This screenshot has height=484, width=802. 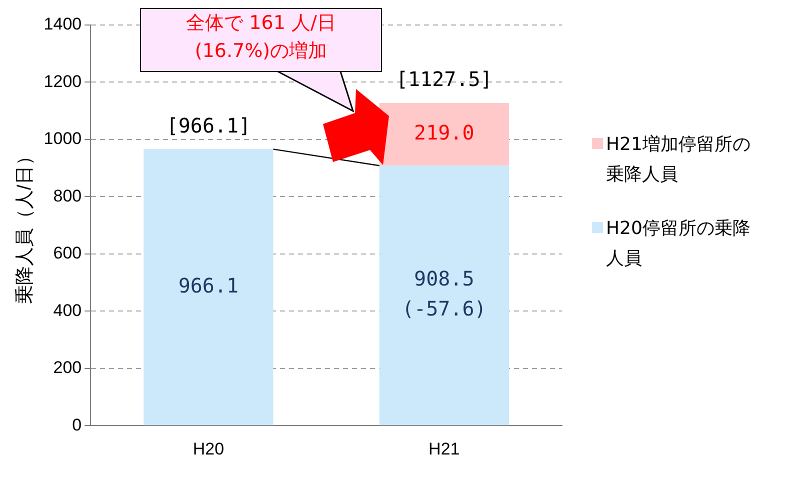 What do you see at coordinates (444, 79) in the screenshot?
I see `total-label: [1127.5]` at bounding box center [444, 79].